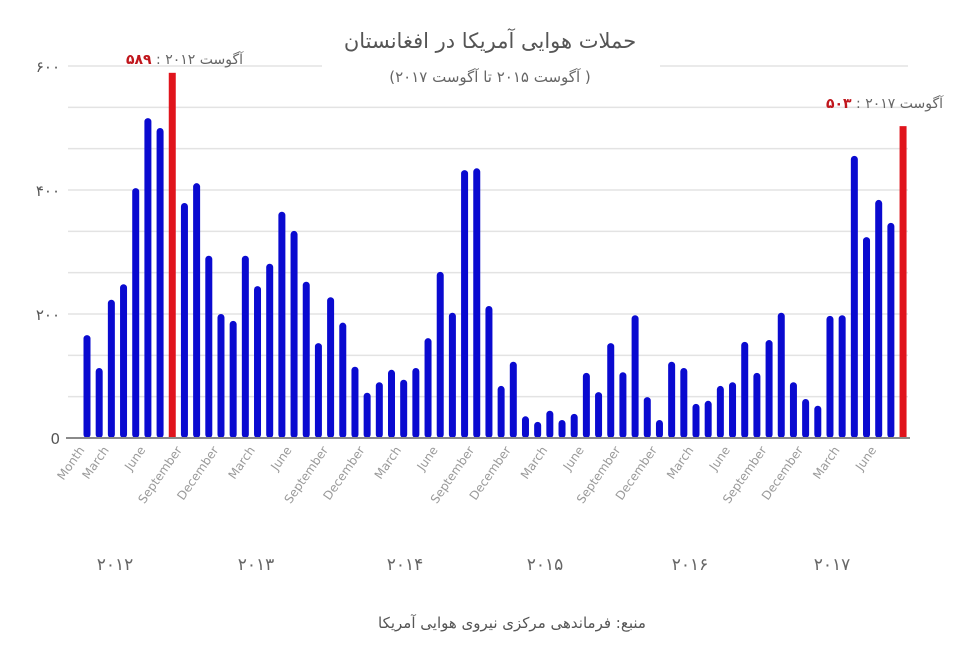 Image resolution: width=961 pixels, height=646 pixels. What do you see at coordinates (474, 565) in the screenshot?
I see `year-labels: ۲۰۱۲ ۲۰۱۳ ۲۰۱۴ ۲۰۱۵ ۲۰۱۶ ۲۰۱۷` at bounding box center [474, 565].